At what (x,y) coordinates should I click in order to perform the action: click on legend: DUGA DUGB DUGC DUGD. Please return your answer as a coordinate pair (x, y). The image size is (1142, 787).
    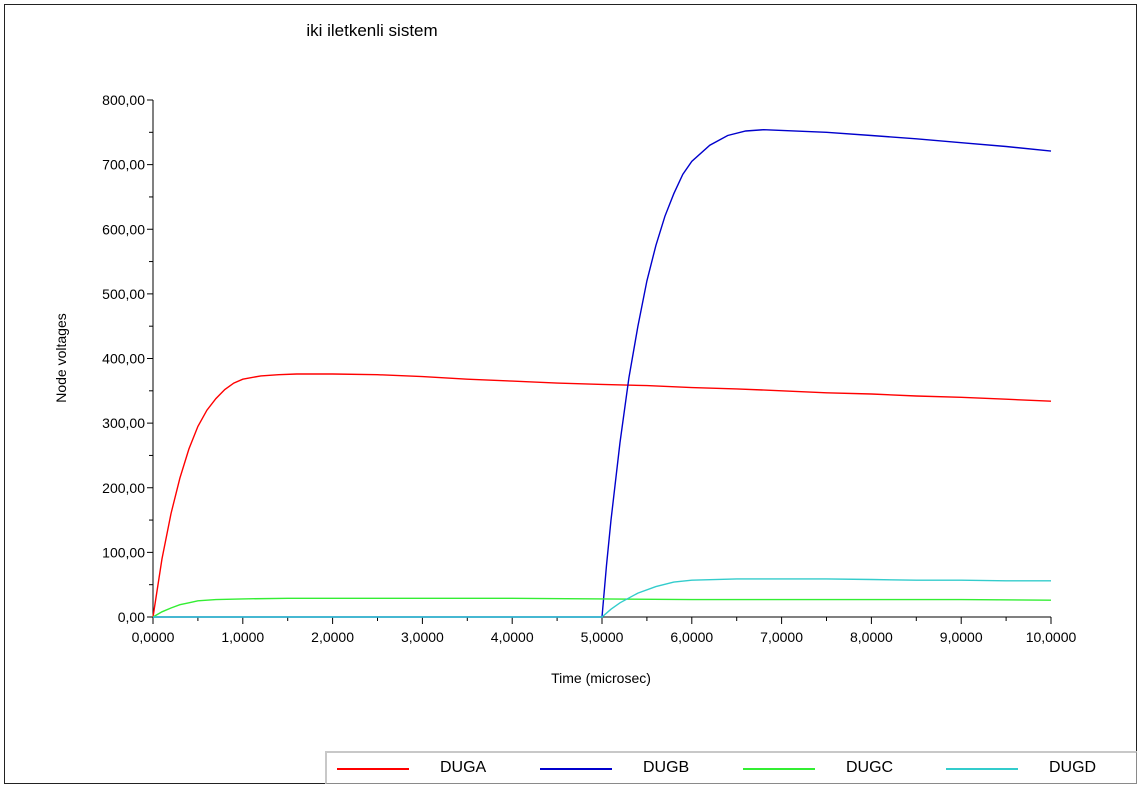
    Looking at the image, I should click on (731, 767).